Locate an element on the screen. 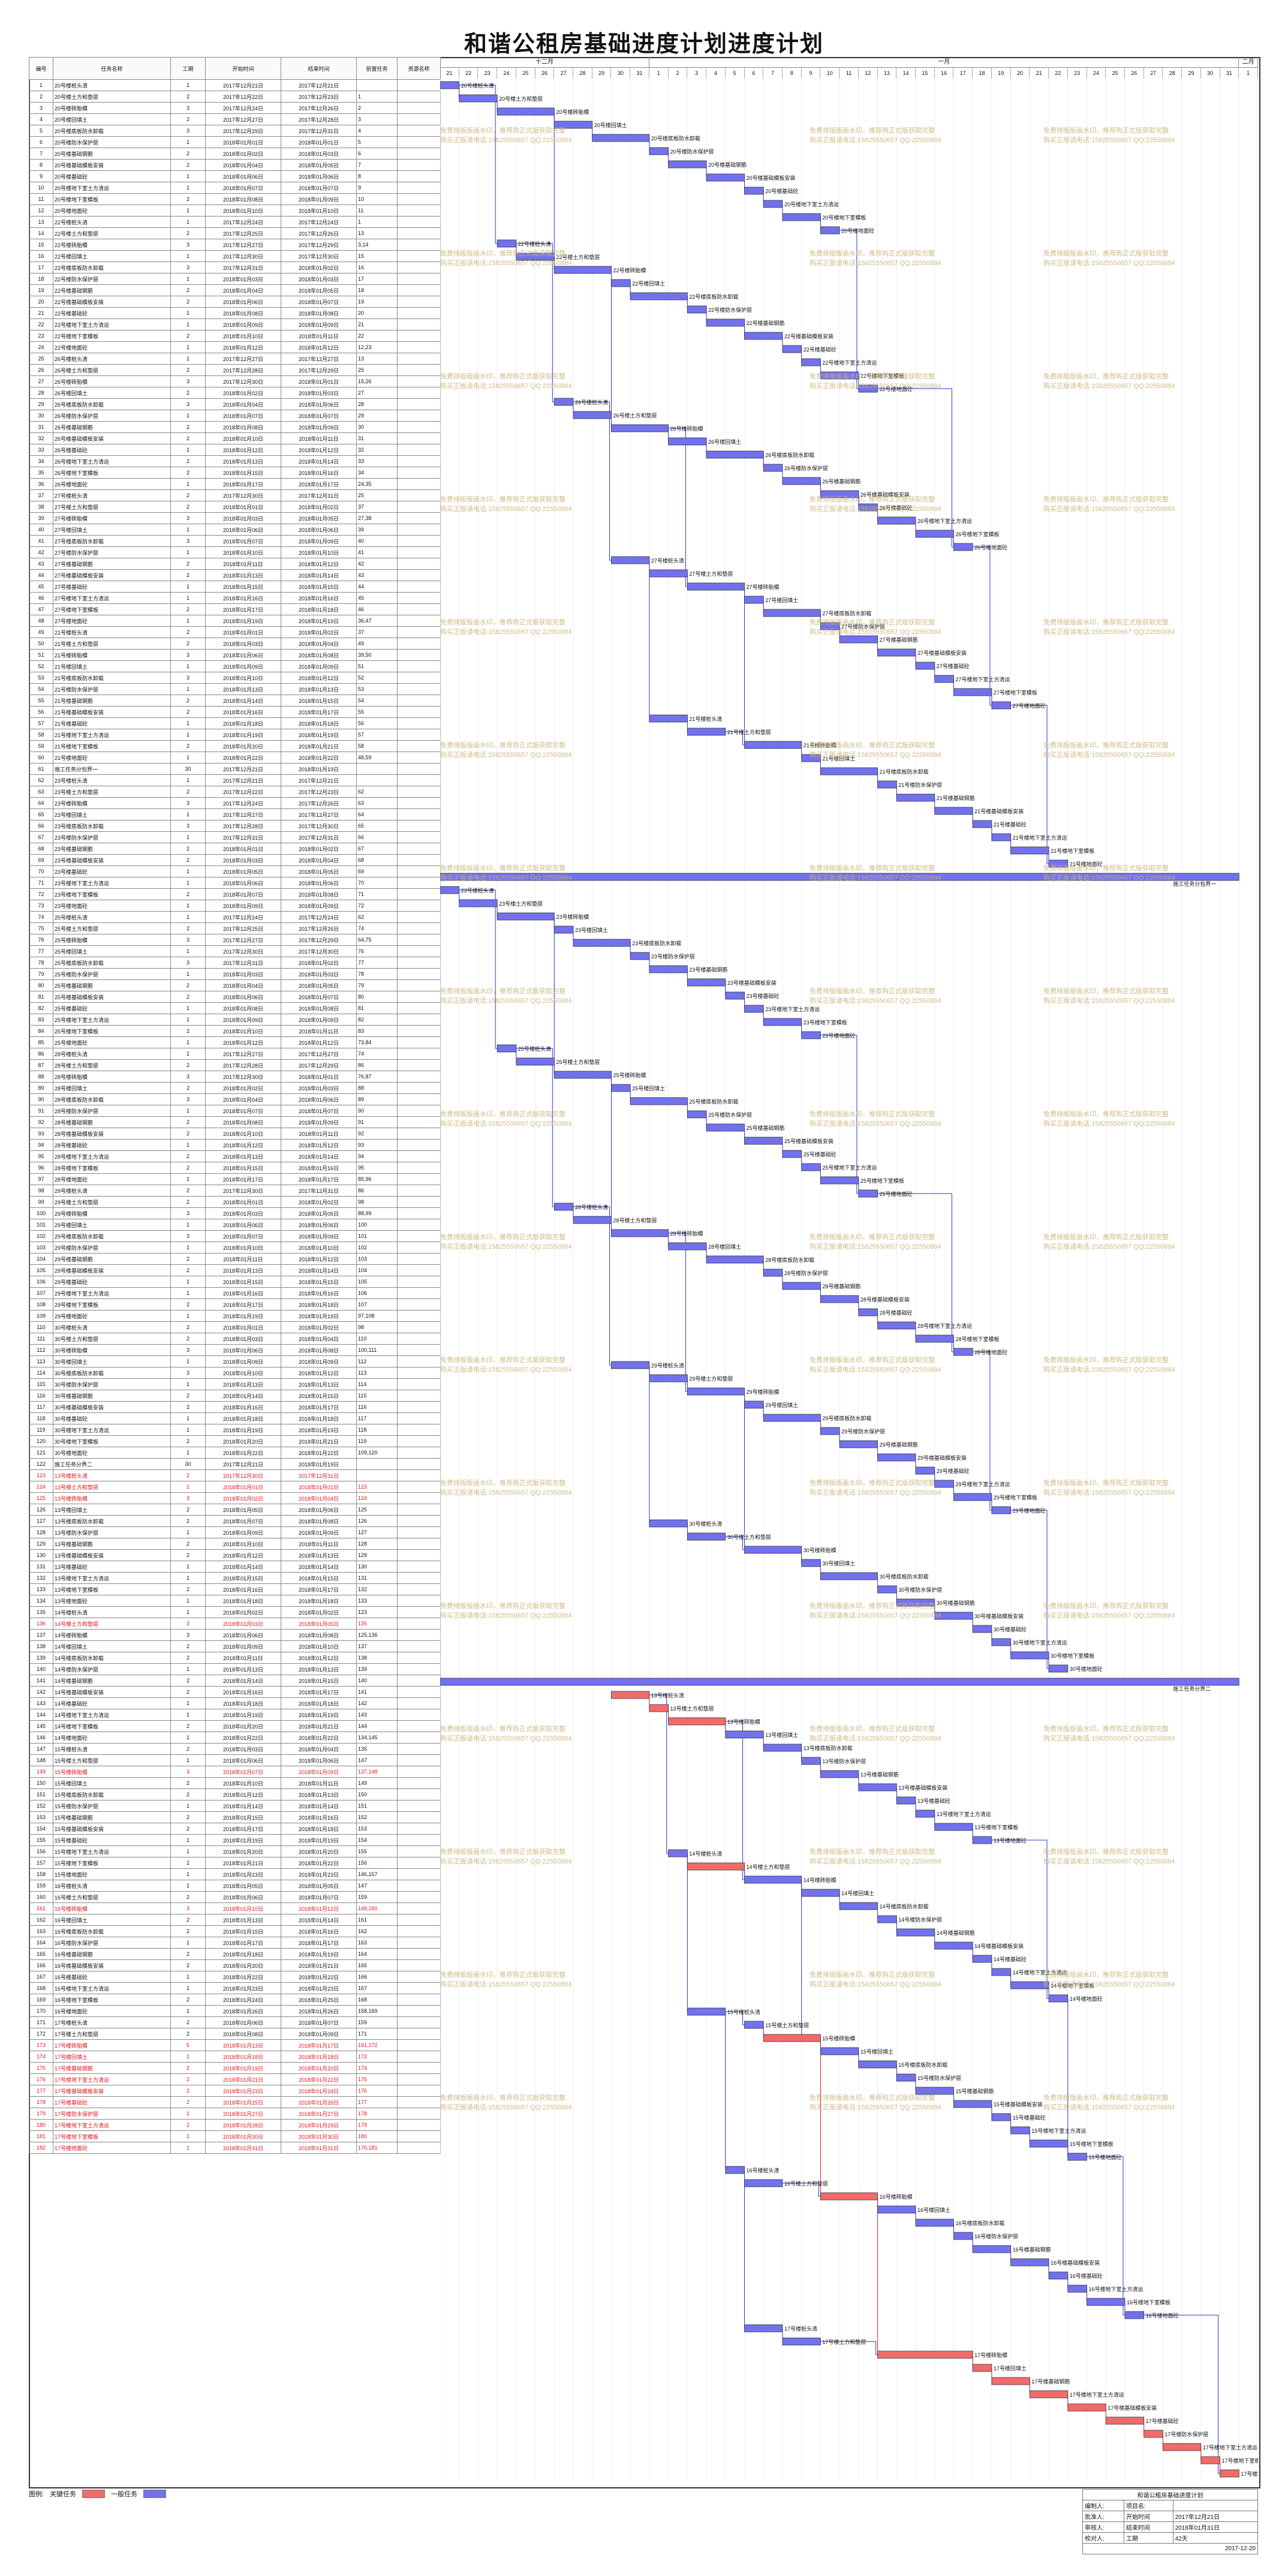 The width and height of the screenshot is (1288, 2576). task-row: 156 15号楼地下室土方清运 1 2018年01月20日 2018年01月20日 155 is located at coordinates (235, 1851).